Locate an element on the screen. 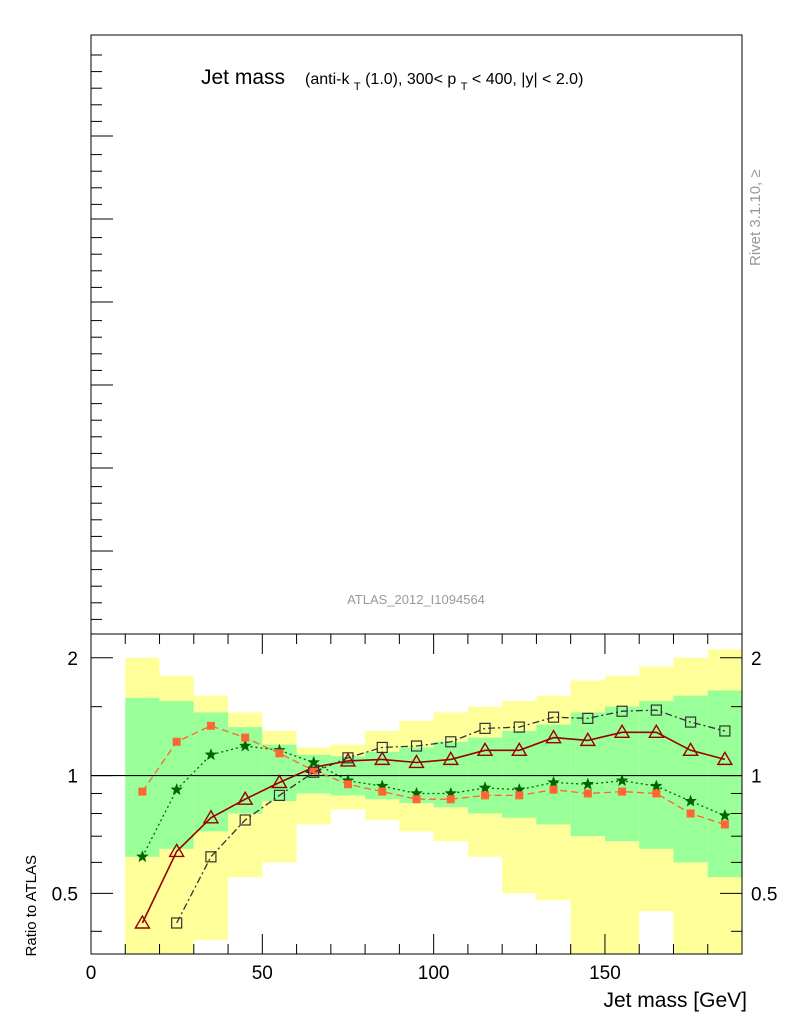  y-axis-label: Ratio to ATLAS is located at coordinates (31, 905).